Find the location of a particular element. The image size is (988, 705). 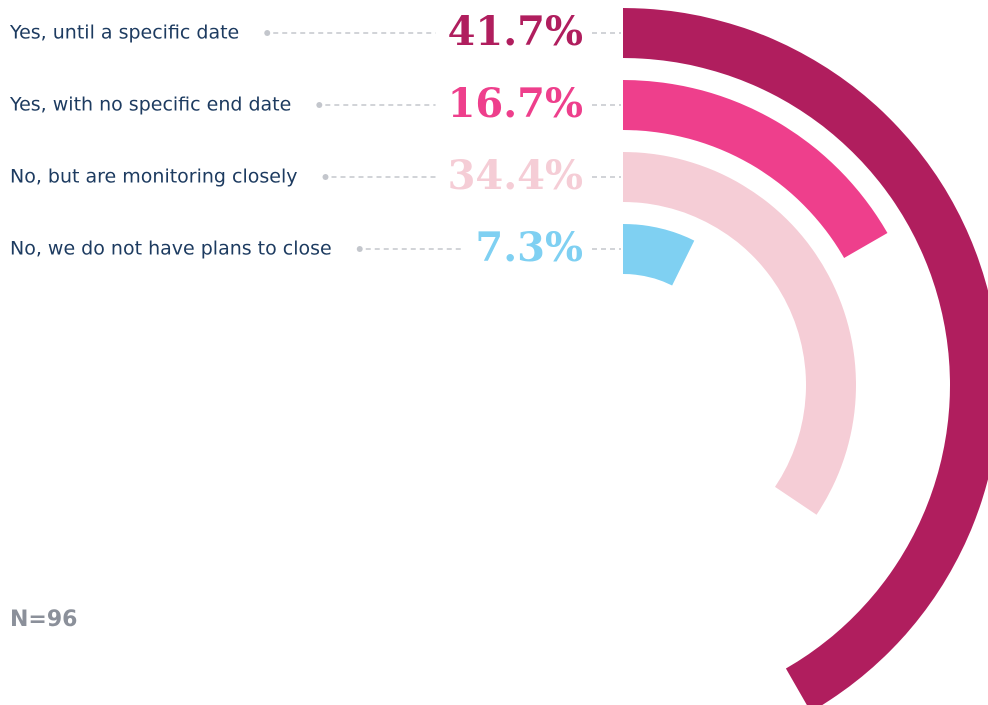

value-label: 7.3% is located at coordinates (529, 247).